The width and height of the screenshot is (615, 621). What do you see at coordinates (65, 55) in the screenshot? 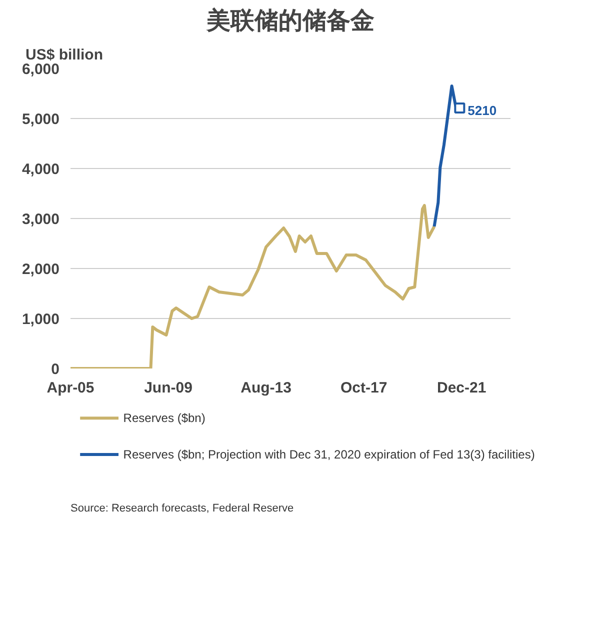
I see `y-axis-title: US$ billion` at bounding box center [65, 55].